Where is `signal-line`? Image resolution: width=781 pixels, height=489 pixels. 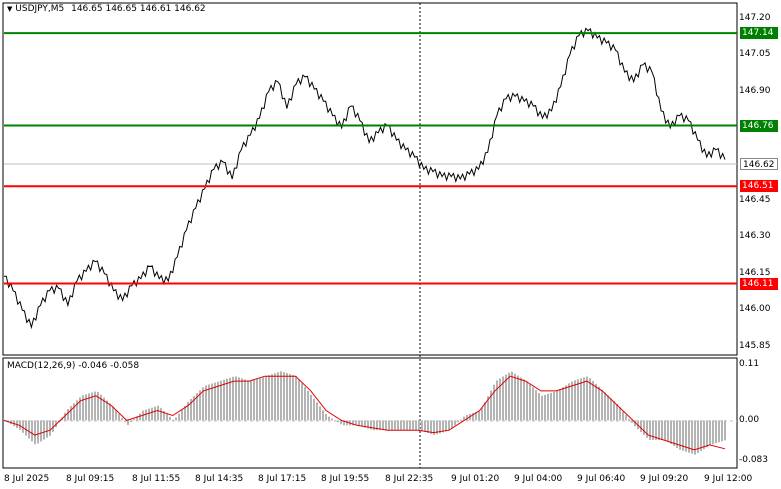
signal-line is located at coordinates (364, 413).